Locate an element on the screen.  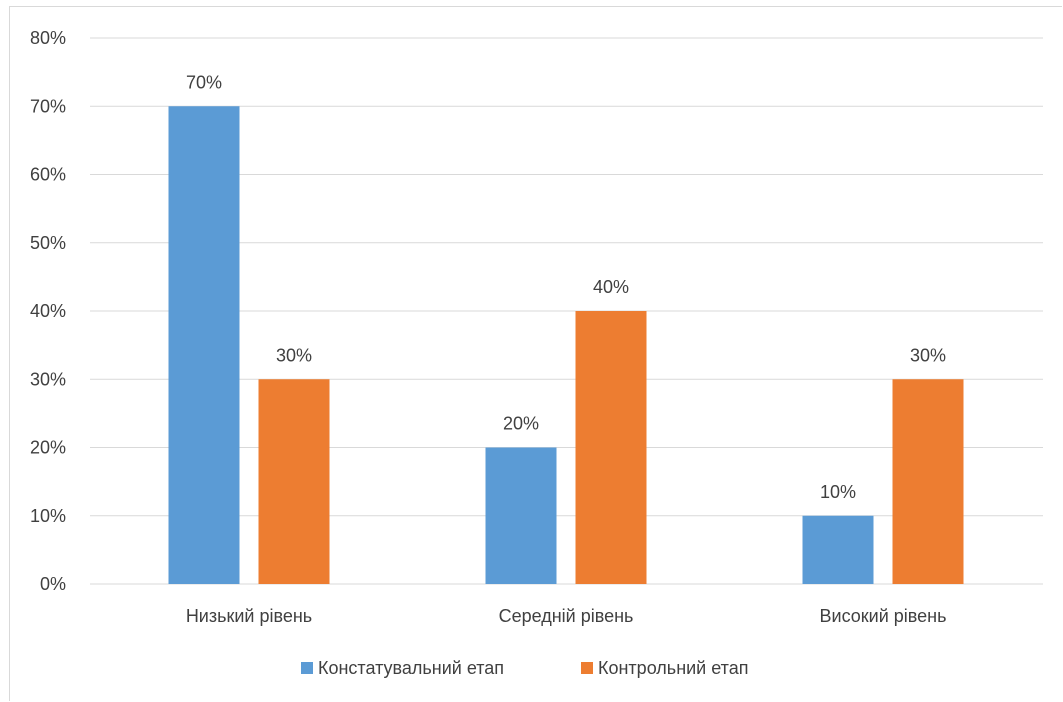
y-tick-label: 0% is located at coordinates (53, 584).